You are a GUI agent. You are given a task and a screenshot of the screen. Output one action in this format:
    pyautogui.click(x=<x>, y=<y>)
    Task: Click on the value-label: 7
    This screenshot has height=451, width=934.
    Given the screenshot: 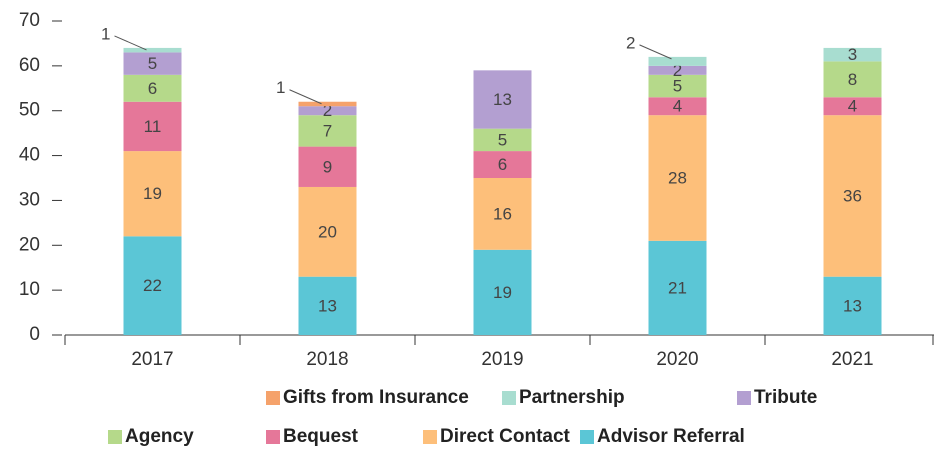 What is the action you would take?
    pyautogui.click(x=327, y=130)
    